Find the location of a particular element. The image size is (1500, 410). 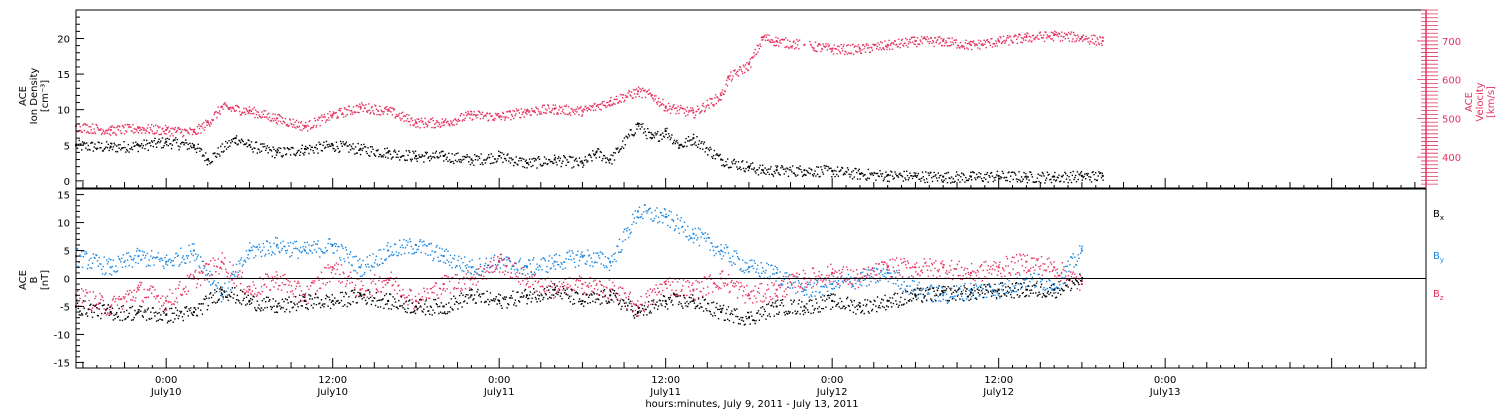

by-series-point is located at coordinates (693, 233).